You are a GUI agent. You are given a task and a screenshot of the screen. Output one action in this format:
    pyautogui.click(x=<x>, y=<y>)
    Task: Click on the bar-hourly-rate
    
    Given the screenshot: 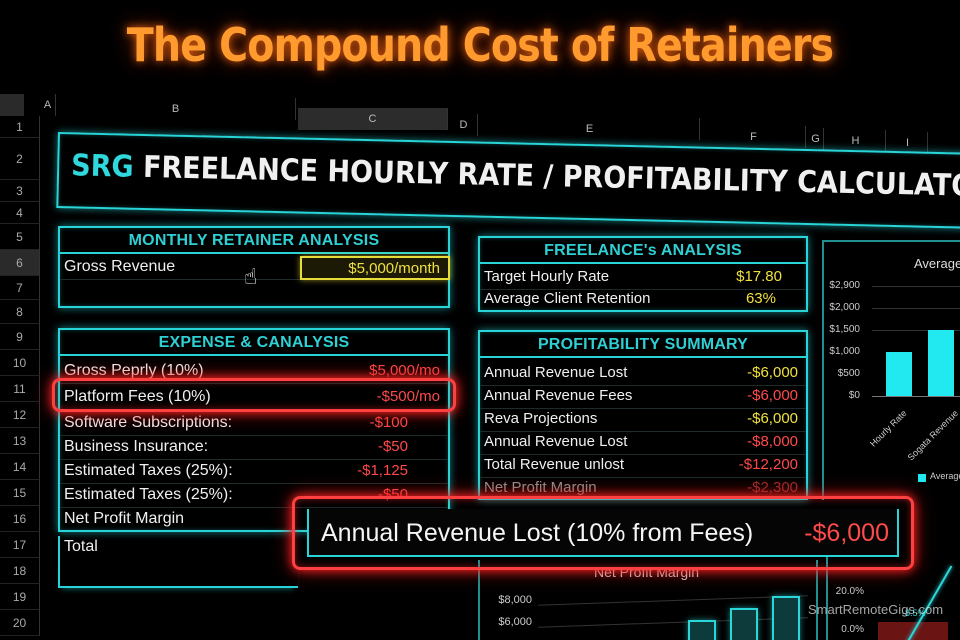 What is the action you would take?
    pyautogui.click(x=899, y=374)
    